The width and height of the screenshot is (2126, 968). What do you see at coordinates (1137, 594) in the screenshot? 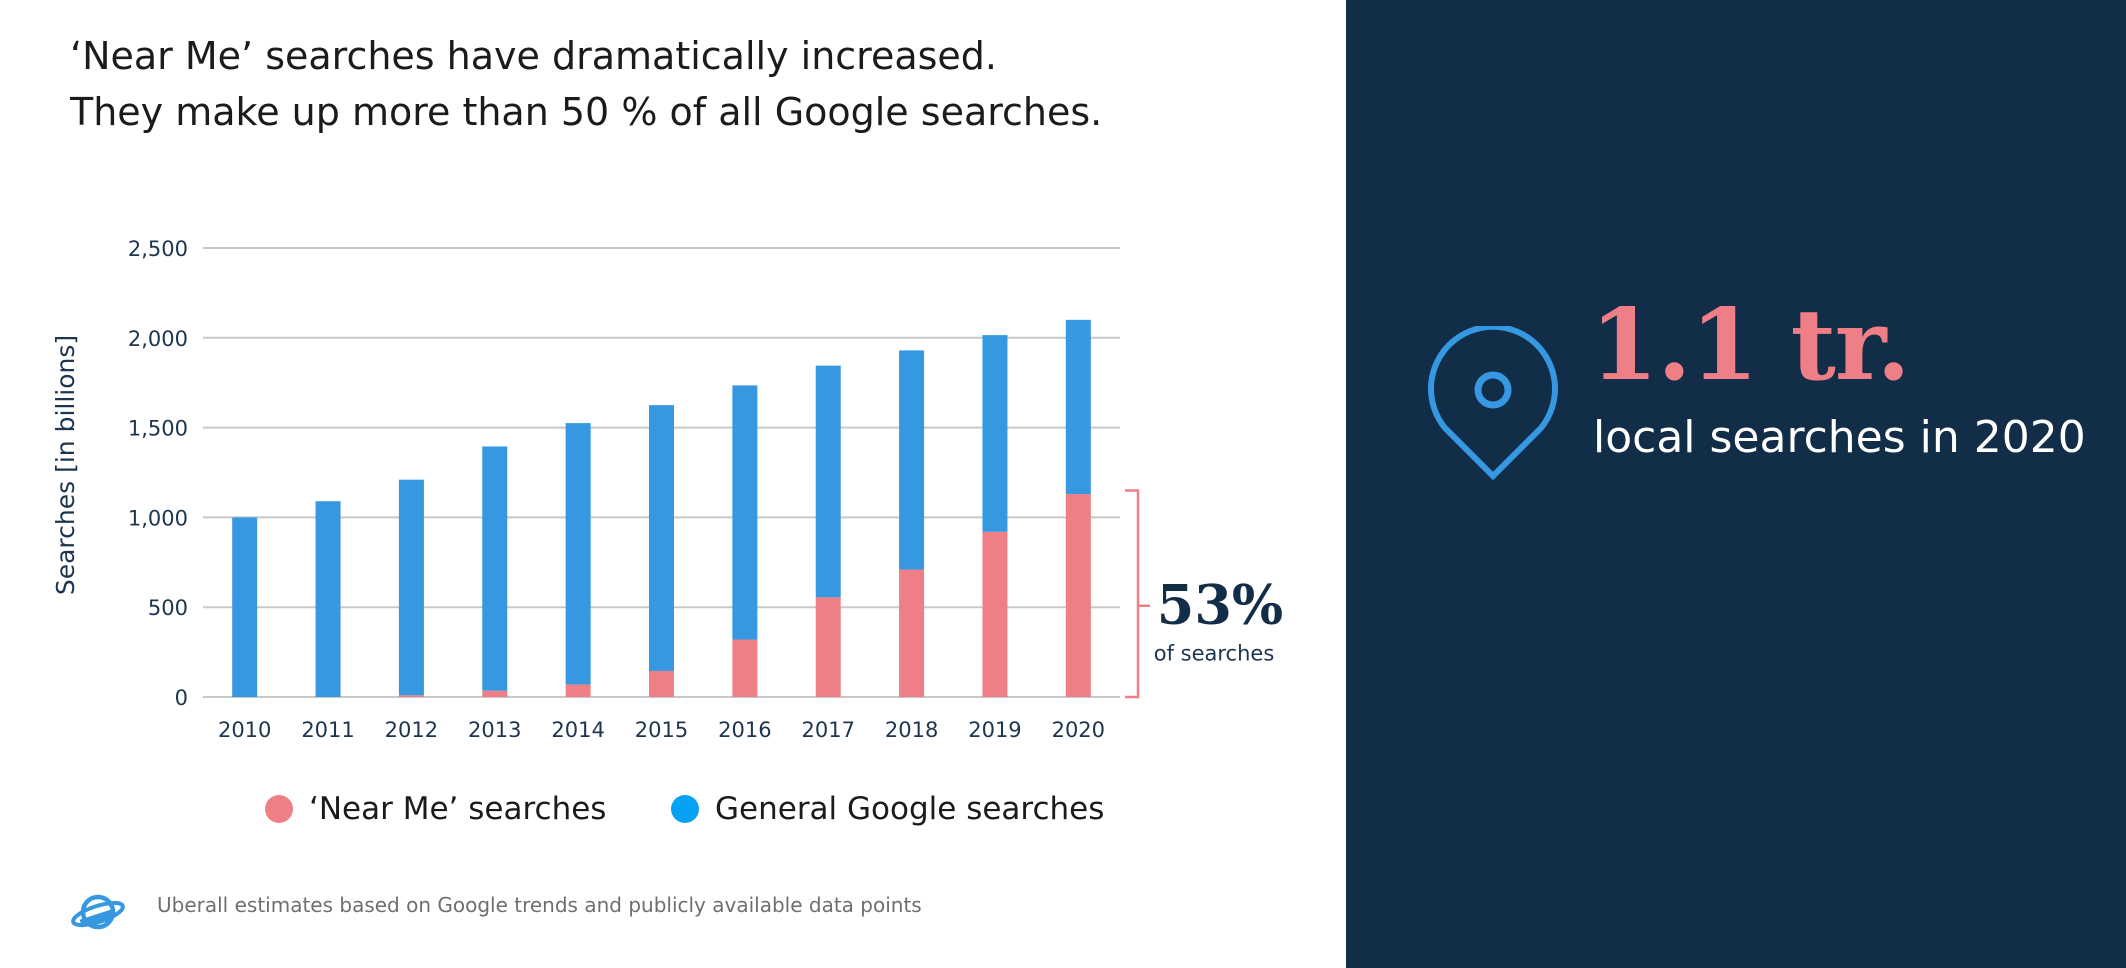
I see `annotation-bracket` at bounding box center [1137, 594].